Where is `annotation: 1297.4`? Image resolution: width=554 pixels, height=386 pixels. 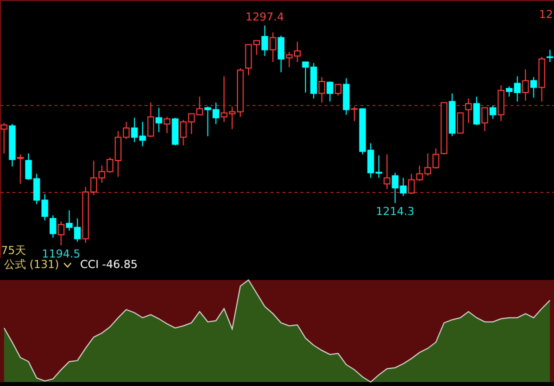
annotation: 1297.4 is located at coordinates (265, 17).